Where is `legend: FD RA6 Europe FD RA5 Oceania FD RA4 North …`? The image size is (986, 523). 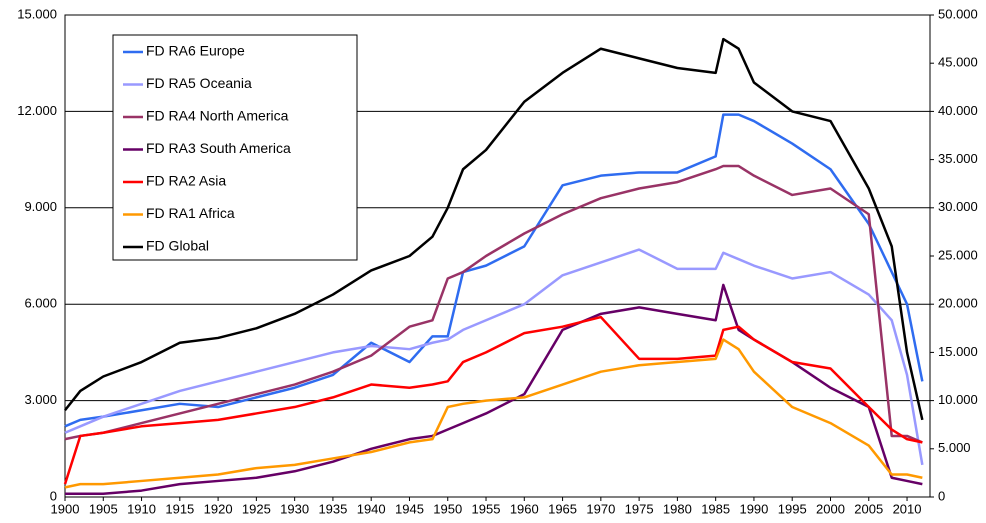 legend: FD RA6 Europe FD RA5 Oceania FD RA4 North … is located at coordinates (235, 147).